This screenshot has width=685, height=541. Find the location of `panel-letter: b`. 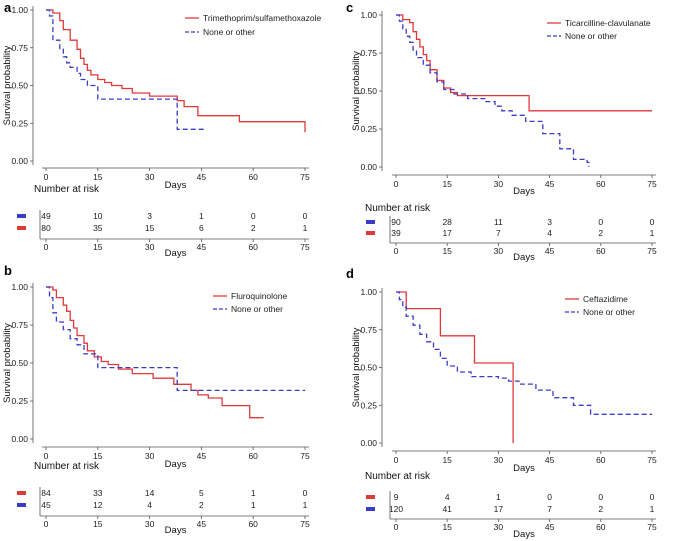

panel-letter: b is located at coordinates (8, 270).